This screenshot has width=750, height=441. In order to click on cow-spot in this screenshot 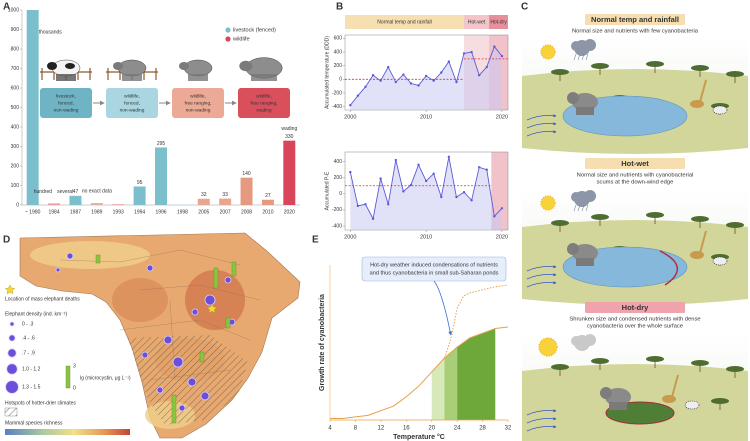, I will do `click(70, 66)`.